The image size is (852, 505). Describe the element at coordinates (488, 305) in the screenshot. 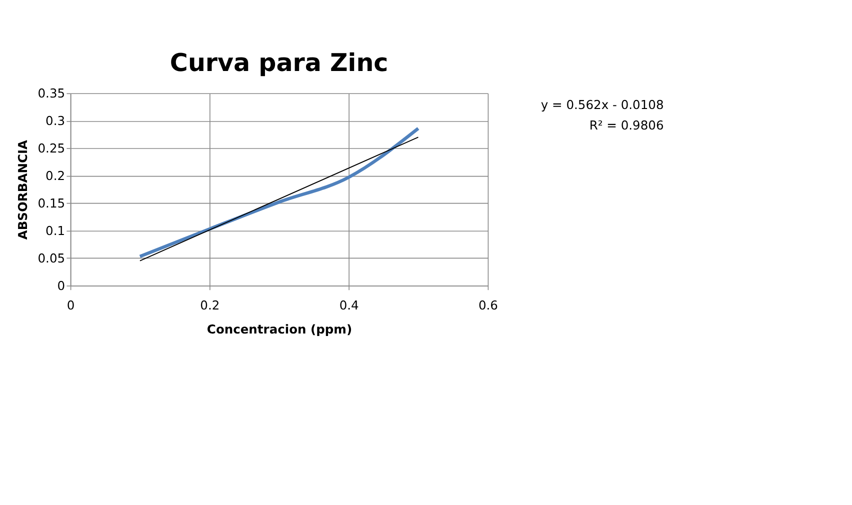

I see `x-tick-label: 0.6` at that location.